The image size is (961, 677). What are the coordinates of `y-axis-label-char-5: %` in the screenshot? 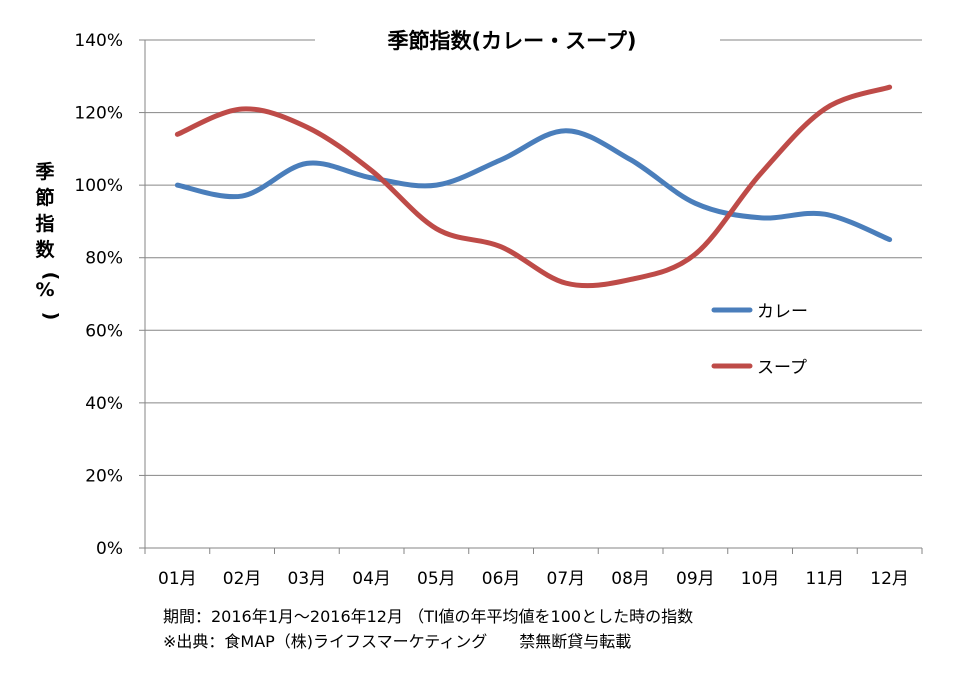 It's located at (44, 290).